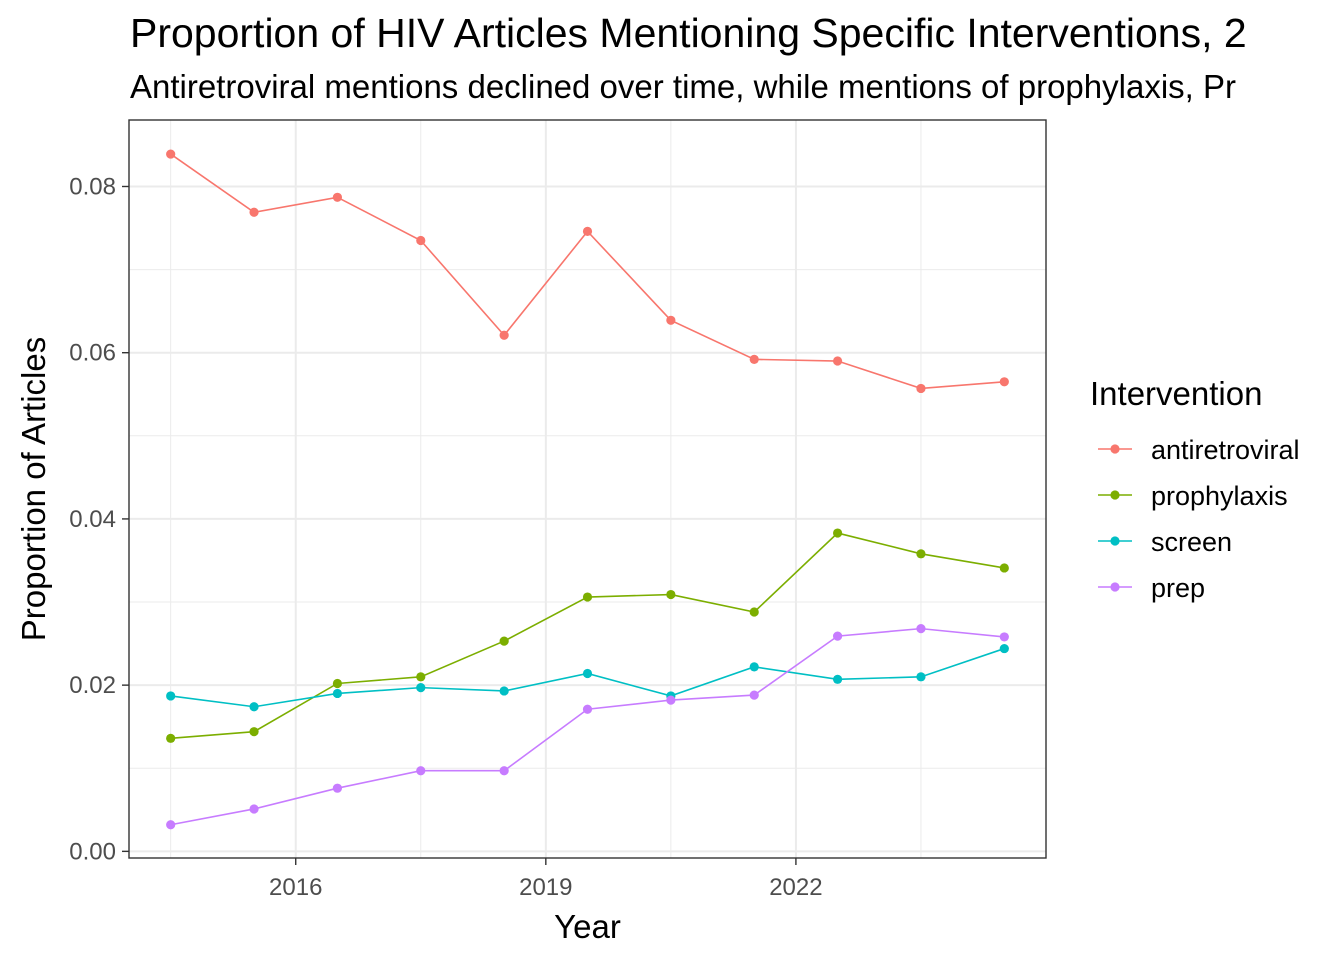 This screenshot has width=1344, height=960. I want to click on y-axis-tick-labels: 0.00 0.02 0.04 0.06 0.08, so click(92, 519).